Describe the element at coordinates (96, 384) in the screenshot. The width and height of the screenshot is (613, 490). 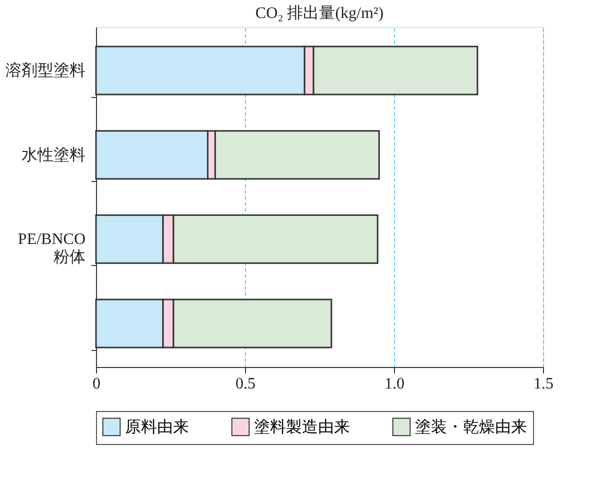
I see `x-tick-label: 0` at that location.